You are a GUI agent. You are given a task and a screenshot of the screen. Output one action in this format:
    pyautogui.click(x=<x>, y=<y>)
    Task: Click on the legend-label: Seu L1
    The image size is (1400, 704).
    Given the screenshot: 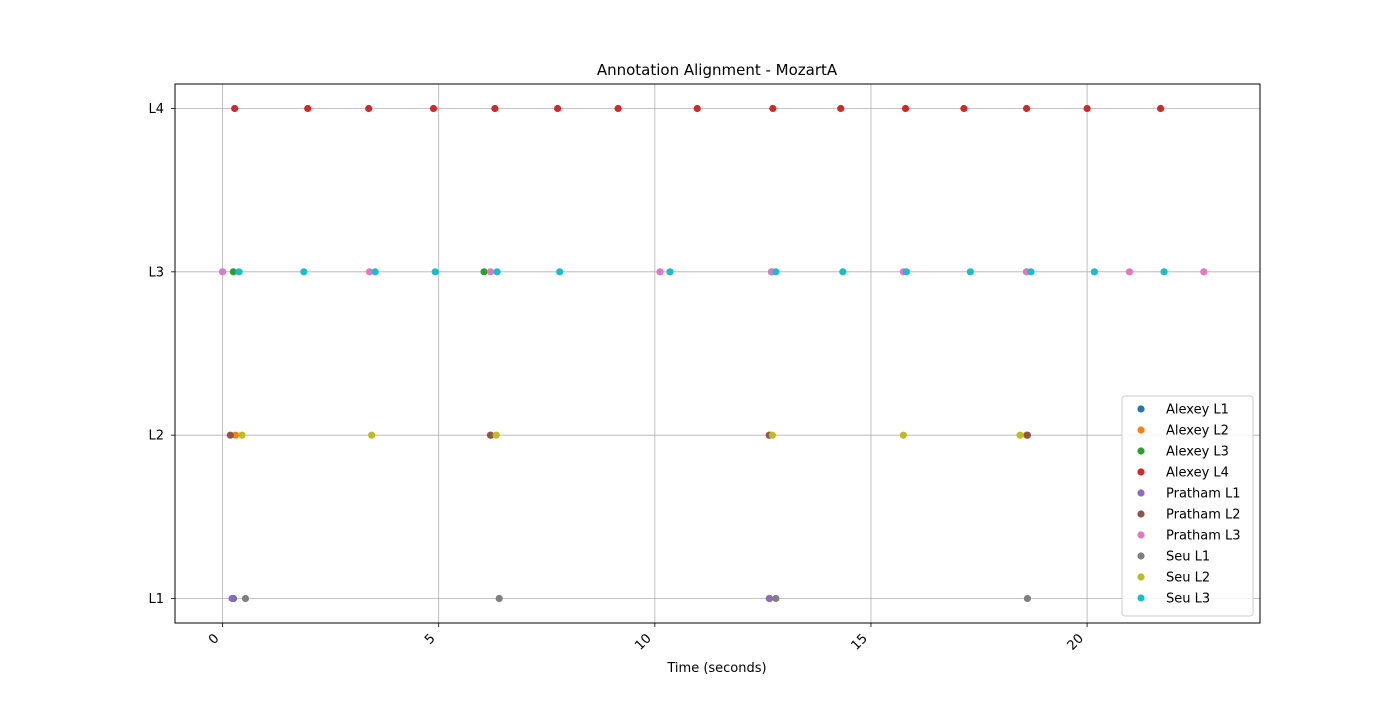 What is the action you would take?
    pyautogui.click(x=1188, y=557)
    